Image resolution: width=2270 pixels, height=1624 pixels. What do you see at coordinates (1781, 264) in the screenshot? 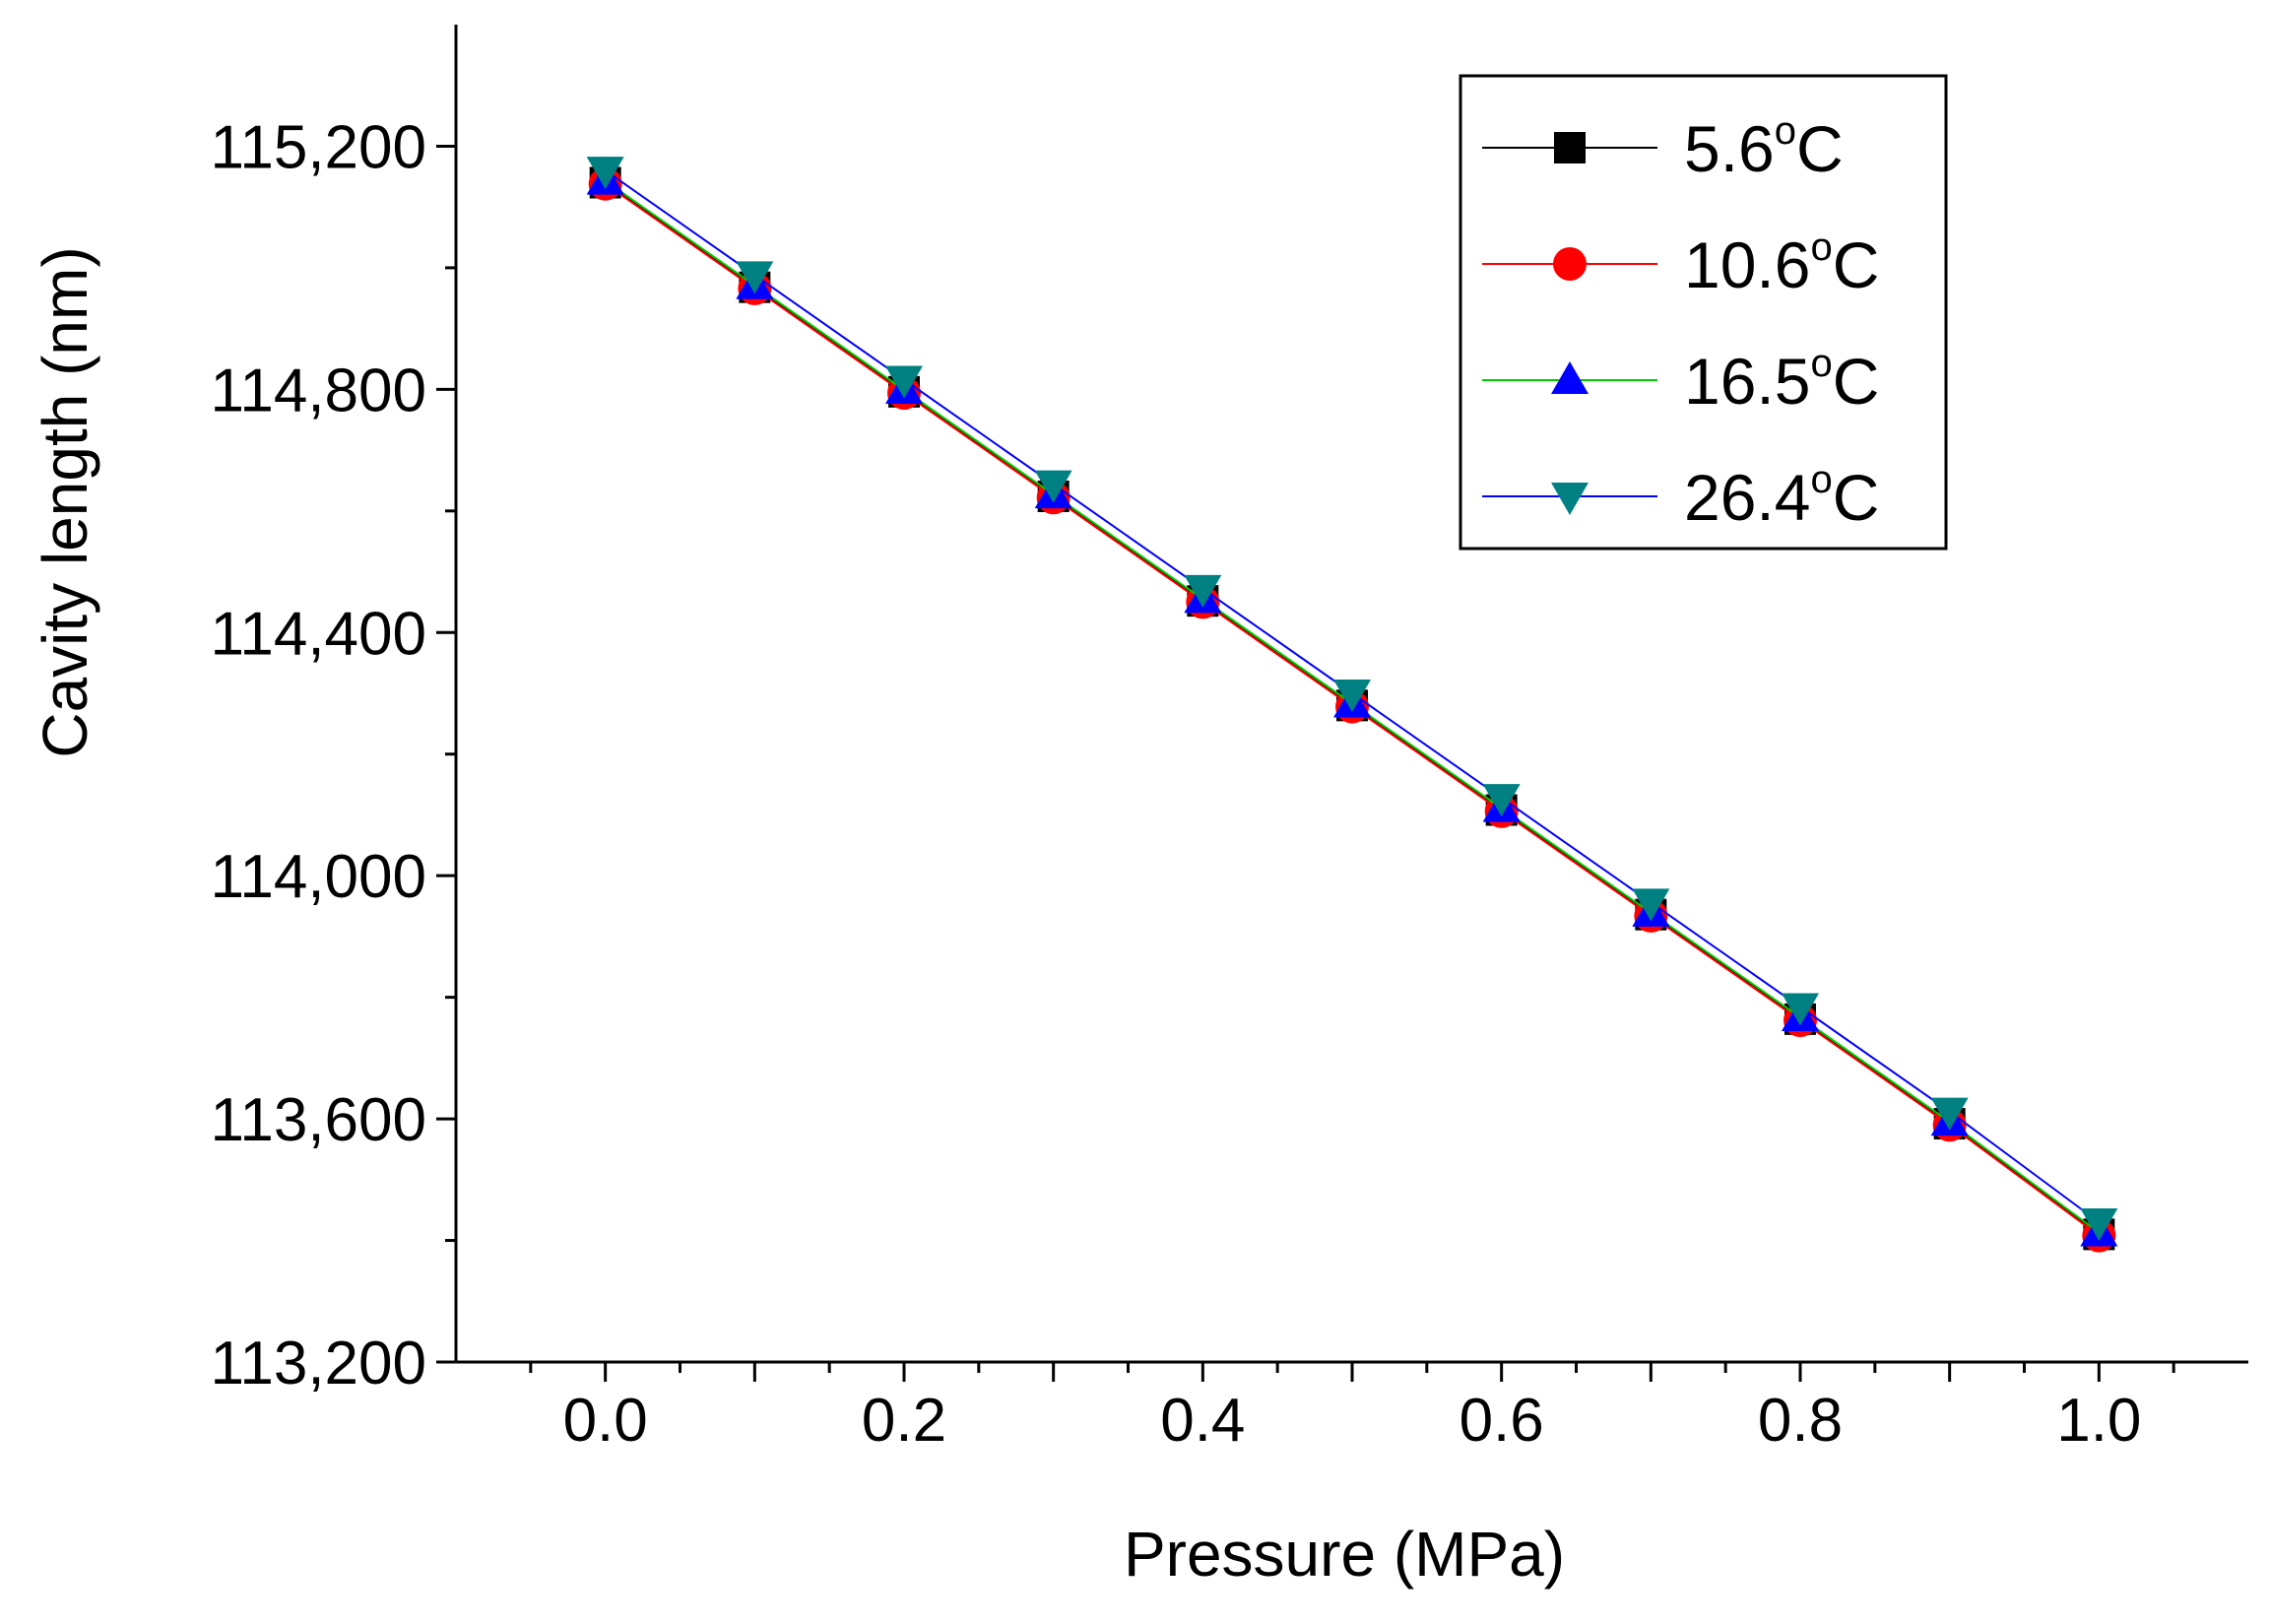
I see `legend-label: 10.6oC` at bounding box center [1781, 264].